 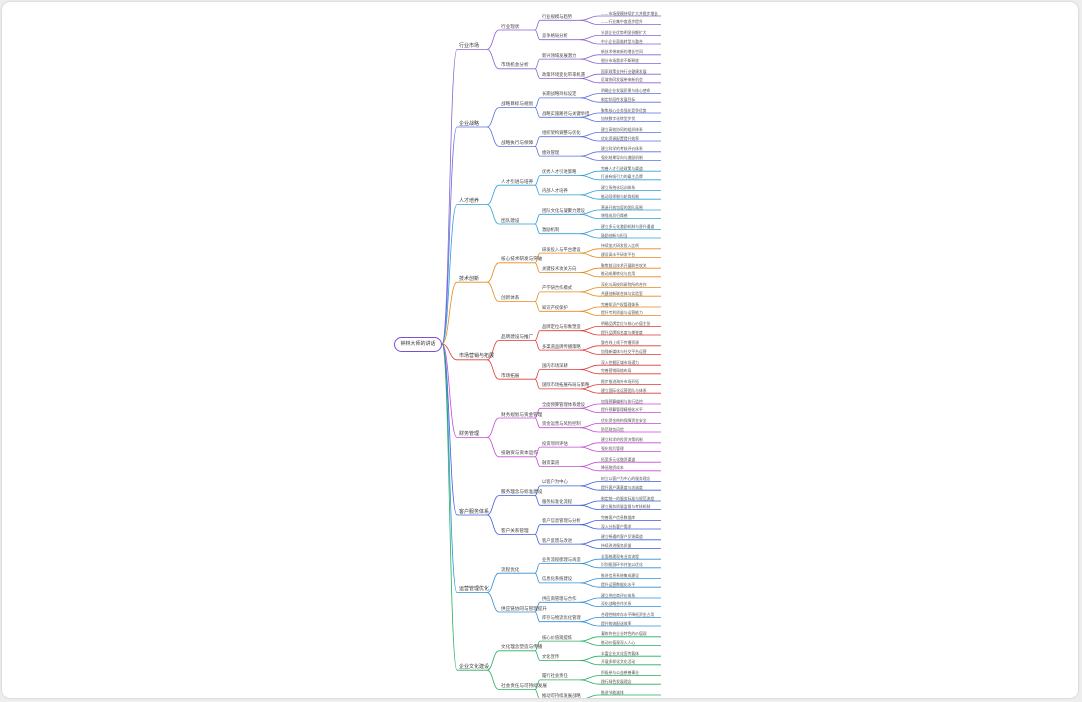 I want to click on leaf-node: 打造有吸引力的雇主品牌, so click(x=622, y=177).